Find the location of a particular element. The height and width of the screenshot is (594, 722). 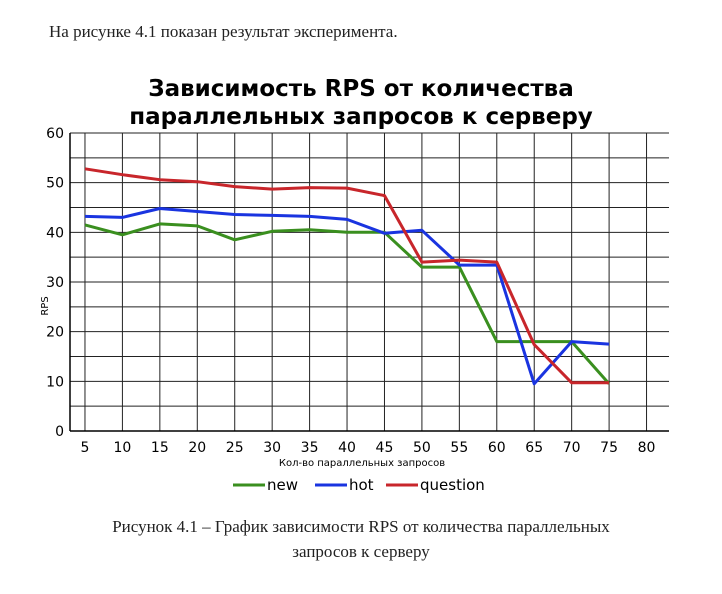

y-tick-label: 0 is located at coordinates (59, 432).